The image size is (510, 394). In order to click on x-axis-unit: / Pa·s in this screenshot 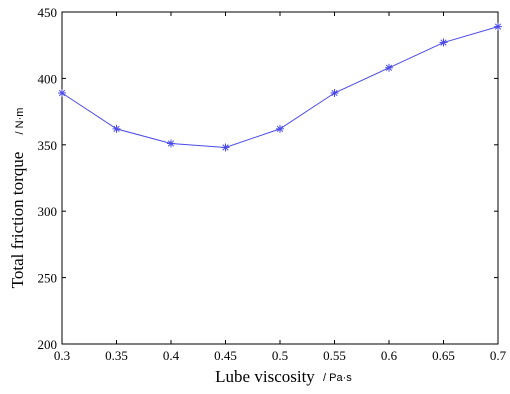, I will do `click(337, 378)`.